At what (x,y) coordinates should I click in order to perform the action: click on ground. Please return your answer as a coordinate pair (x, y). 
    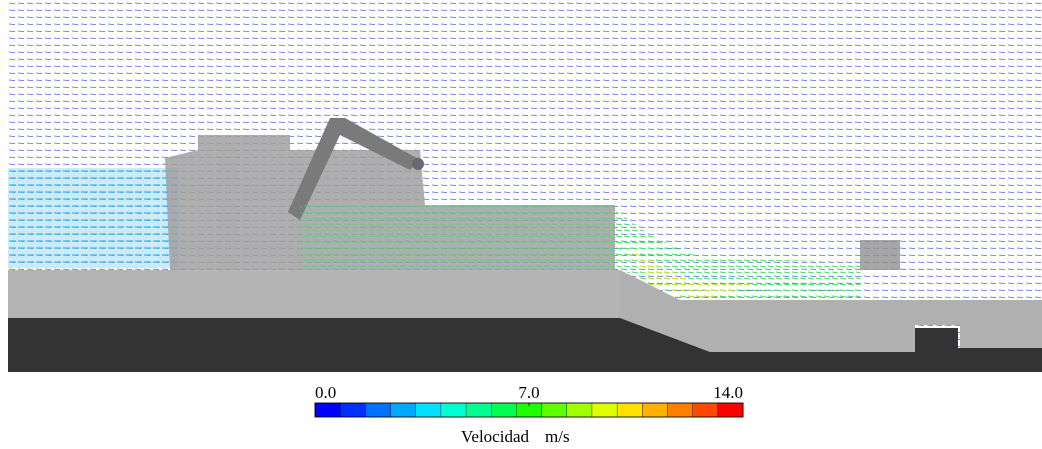
    Looking at the image, I should click on (314, 294).